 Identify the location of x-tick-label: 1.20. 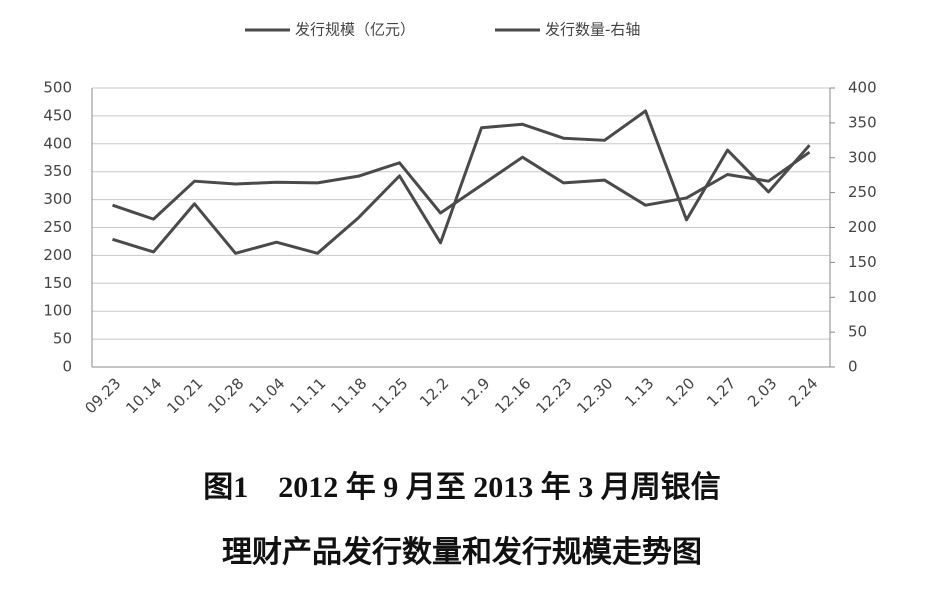
(680, 392).